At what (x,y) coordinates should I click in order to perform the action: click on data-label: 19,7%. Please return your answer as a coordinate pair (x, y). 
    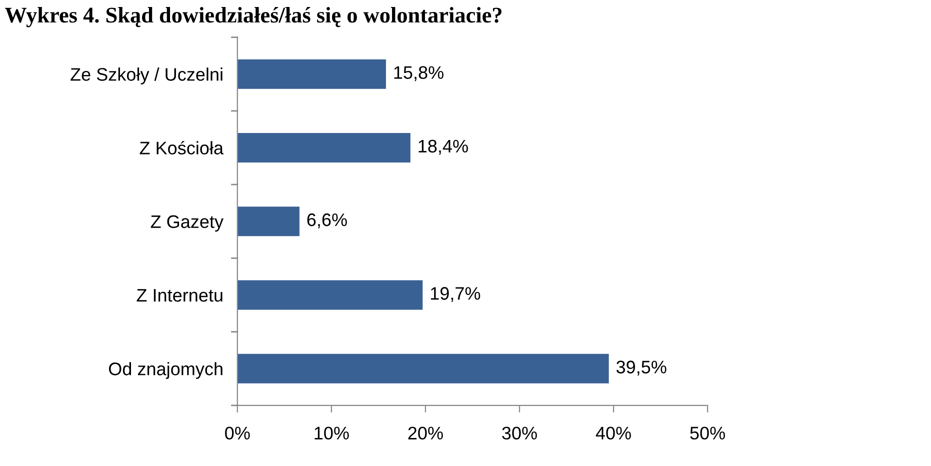
    Looking at the image, I should click on (455, 294).